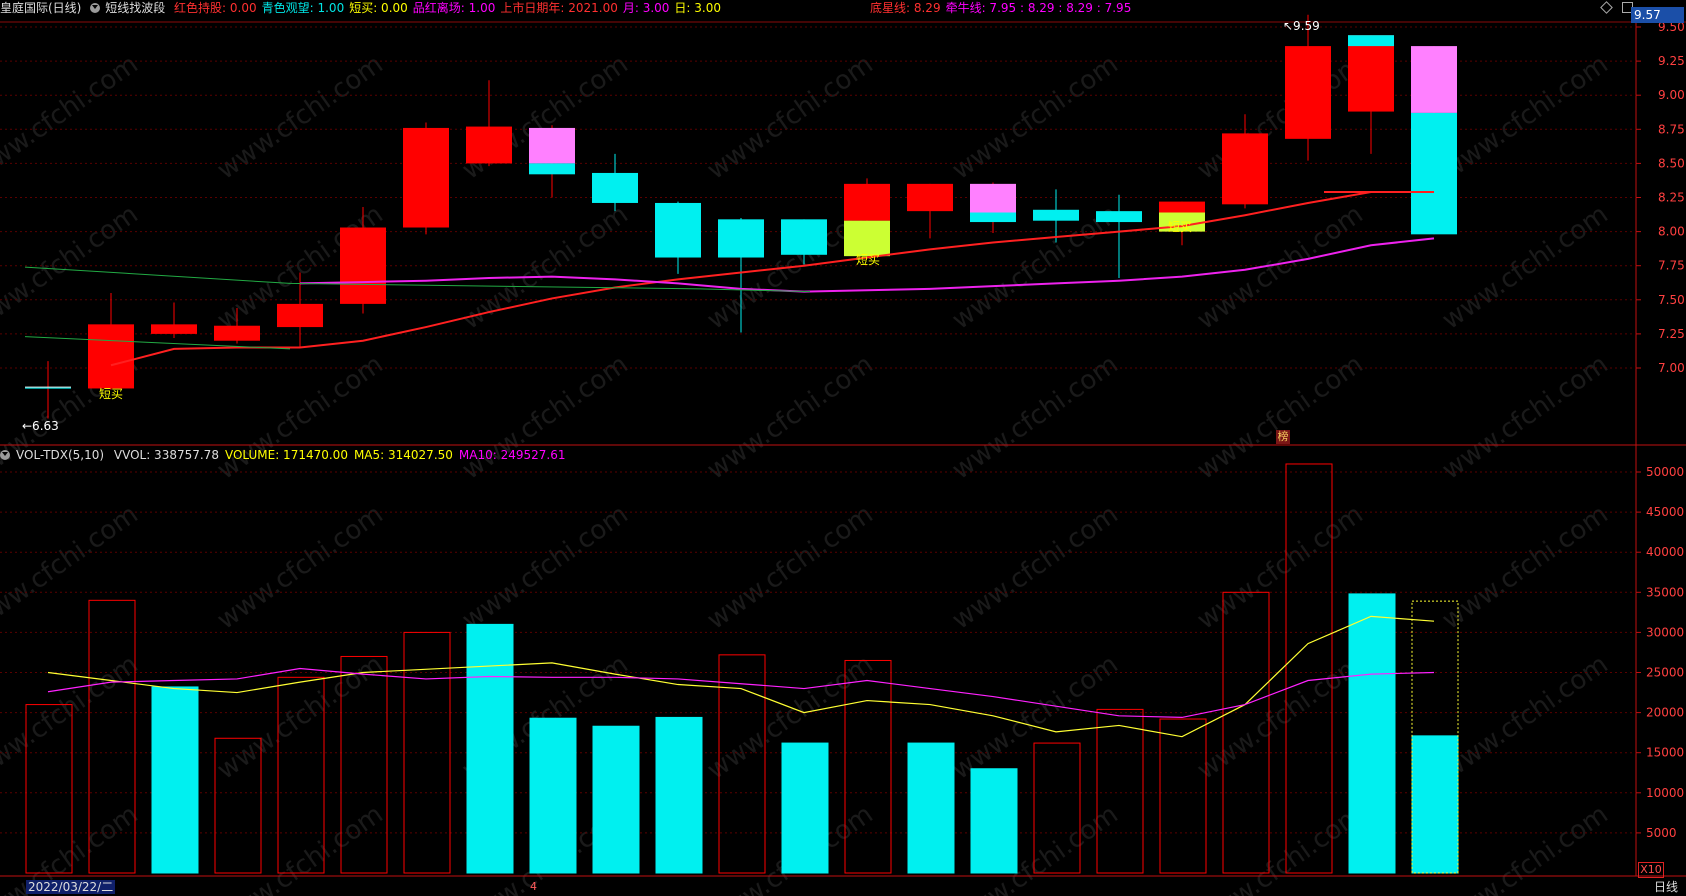  I want to click on ma-magenta-line, so click(867, 265).